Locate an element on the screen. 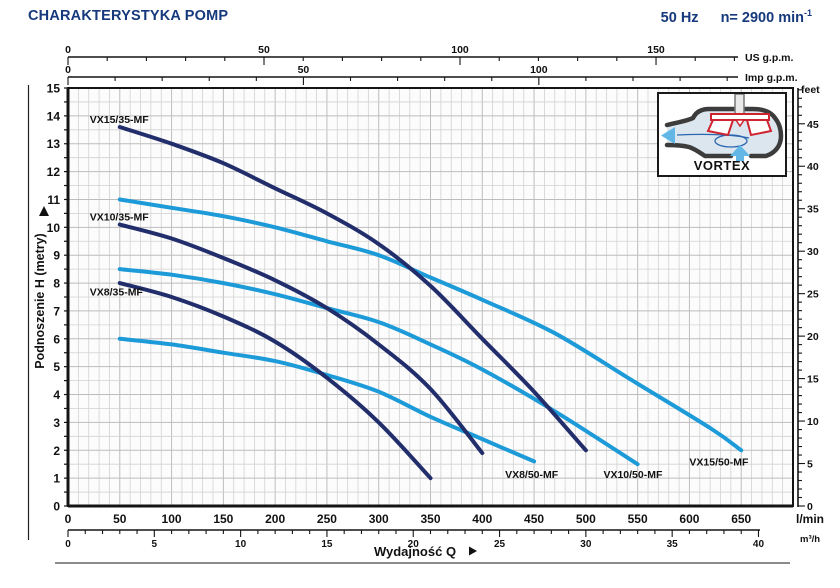 Image resolution: width=840 pixels, height=588 pixels. vortex-inset: VORTEX is located at coordinates (722, 134).